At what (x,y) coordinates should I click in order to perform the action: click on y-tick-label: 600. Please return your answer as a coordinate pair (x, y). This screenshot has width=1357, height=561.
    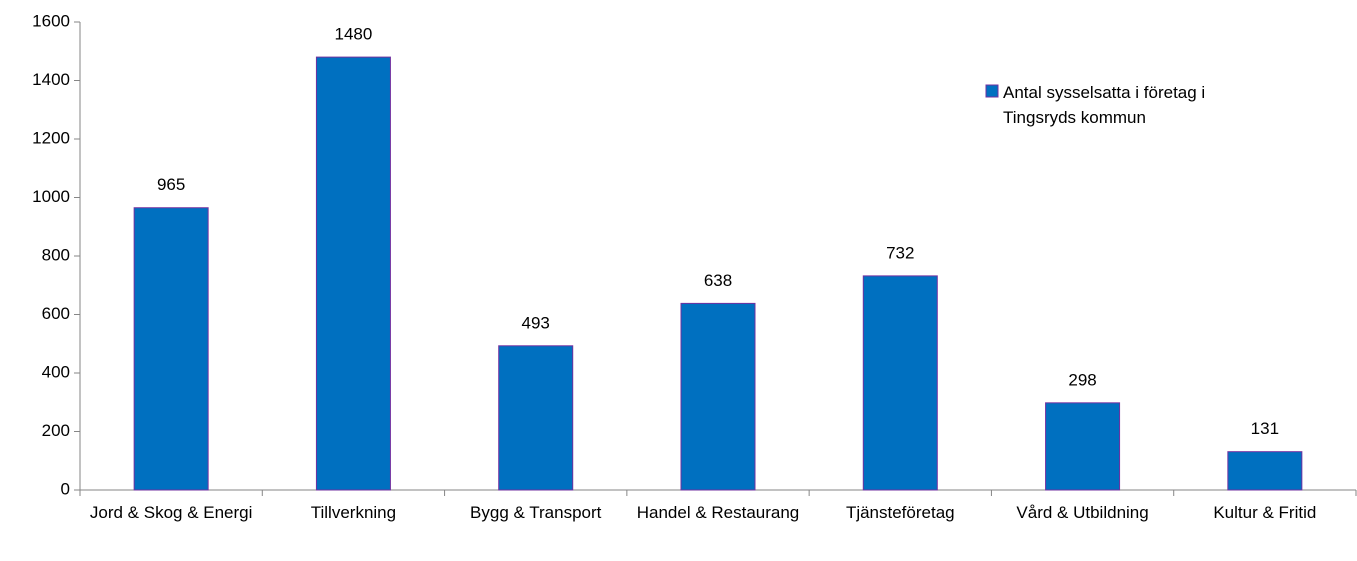
    Looking at the image, I should click on (56, 313).